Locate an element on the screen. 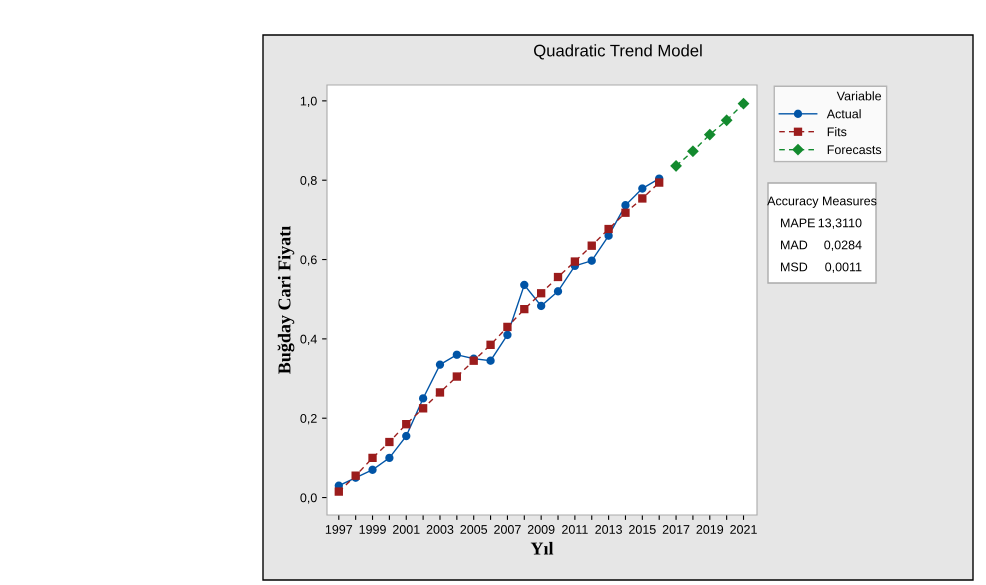  legend-label: Fits is located at coordinates (837, 131).